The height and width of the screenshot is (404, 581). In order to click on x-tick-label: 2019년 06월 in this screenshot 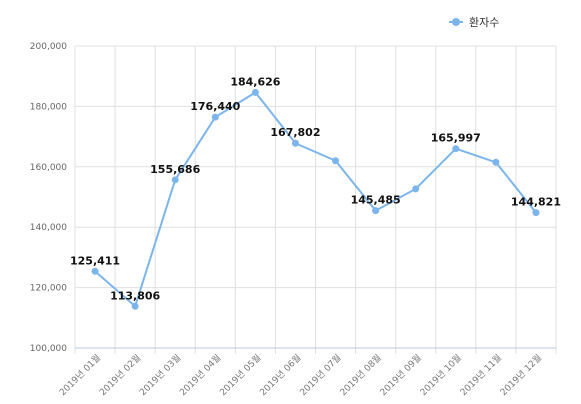, I will do `click(280, 375)`.